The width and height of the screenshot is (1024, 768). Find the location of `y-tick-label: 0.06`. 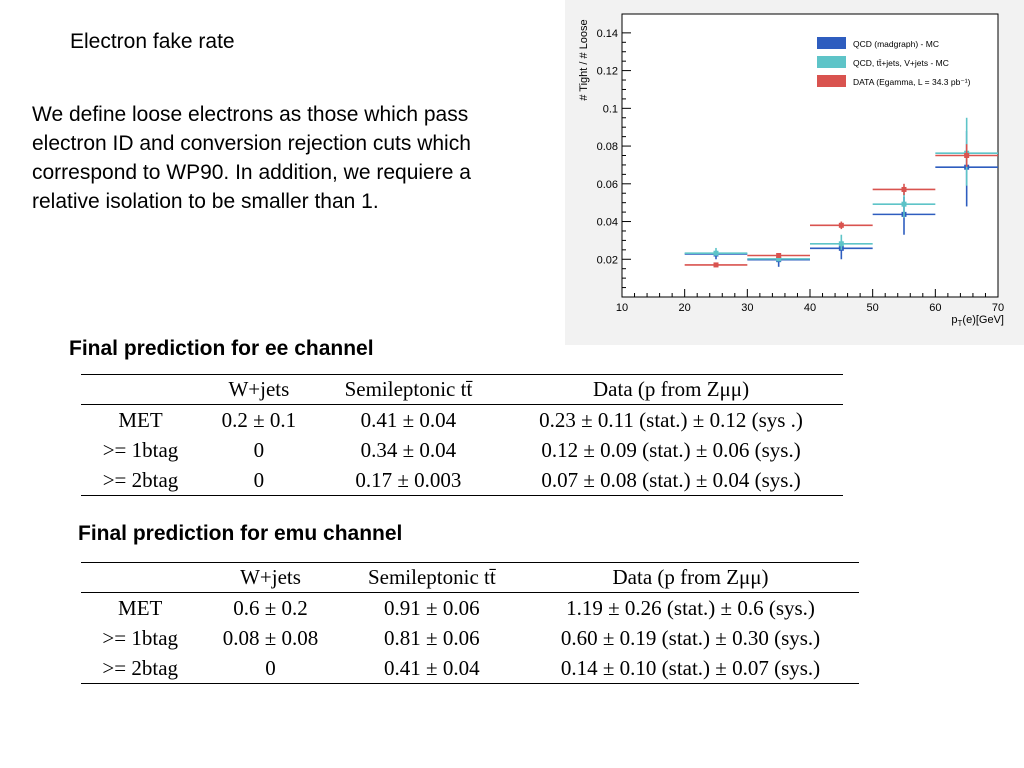

y-tick-label: 0.06 is located at coordinates (607, 185).